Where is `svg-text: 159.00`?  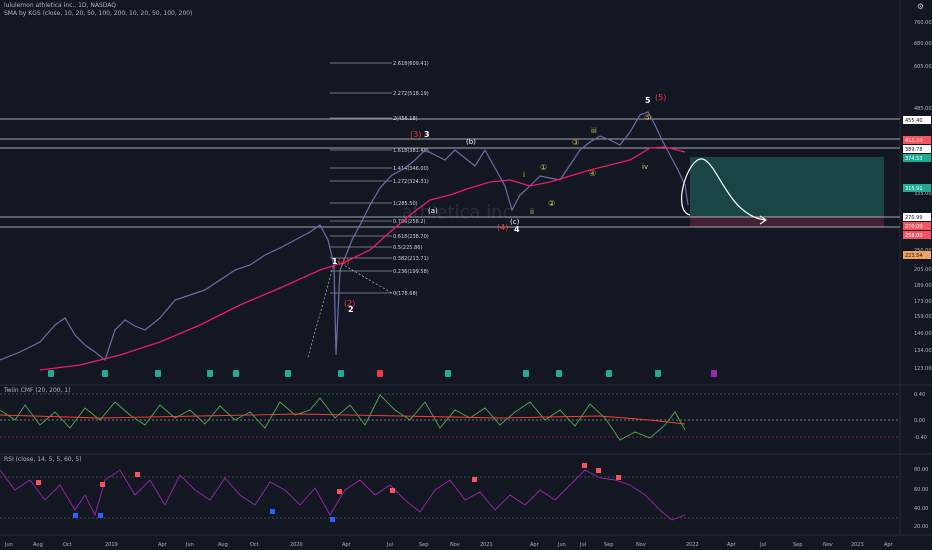
svg-text: 159.00 is located at coordinates (923, 317).